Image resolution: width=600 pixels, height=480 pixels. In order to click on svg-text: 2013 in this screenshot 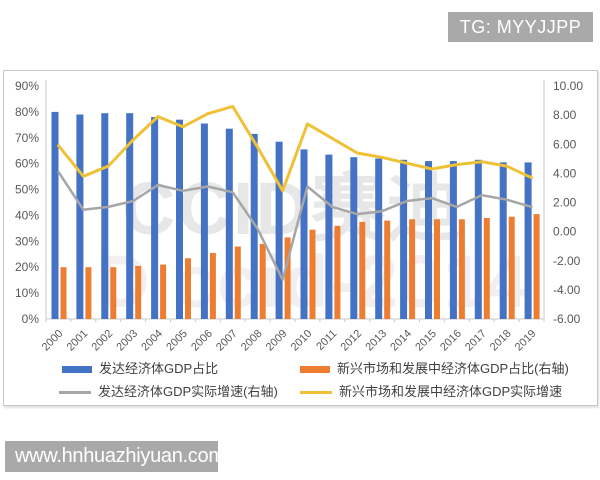, I will do `click(376, 341)`.